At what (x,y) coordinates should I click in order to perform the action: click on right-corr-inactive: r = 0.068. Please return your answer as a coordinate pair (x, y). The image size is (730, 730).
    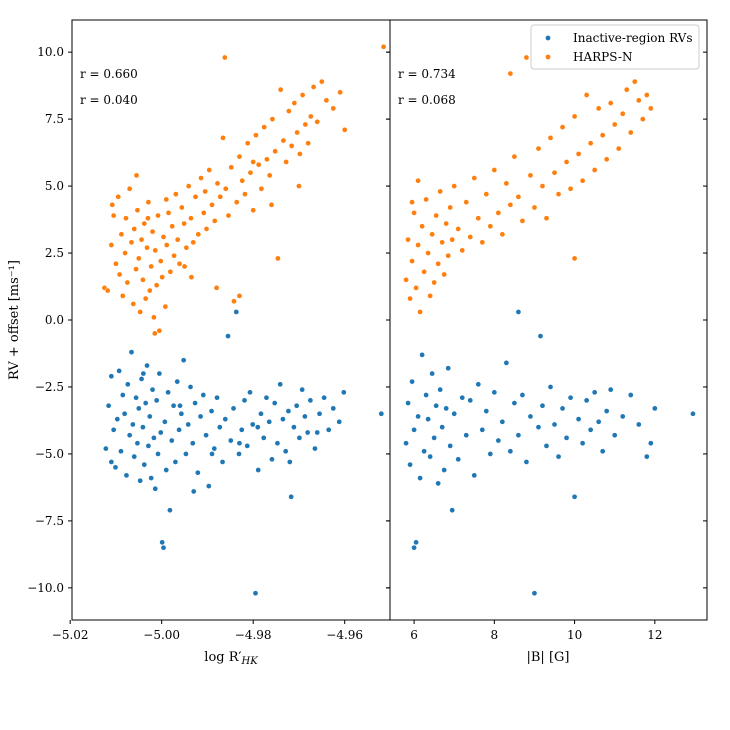
    Looking at the image, I should click on (427, 100).